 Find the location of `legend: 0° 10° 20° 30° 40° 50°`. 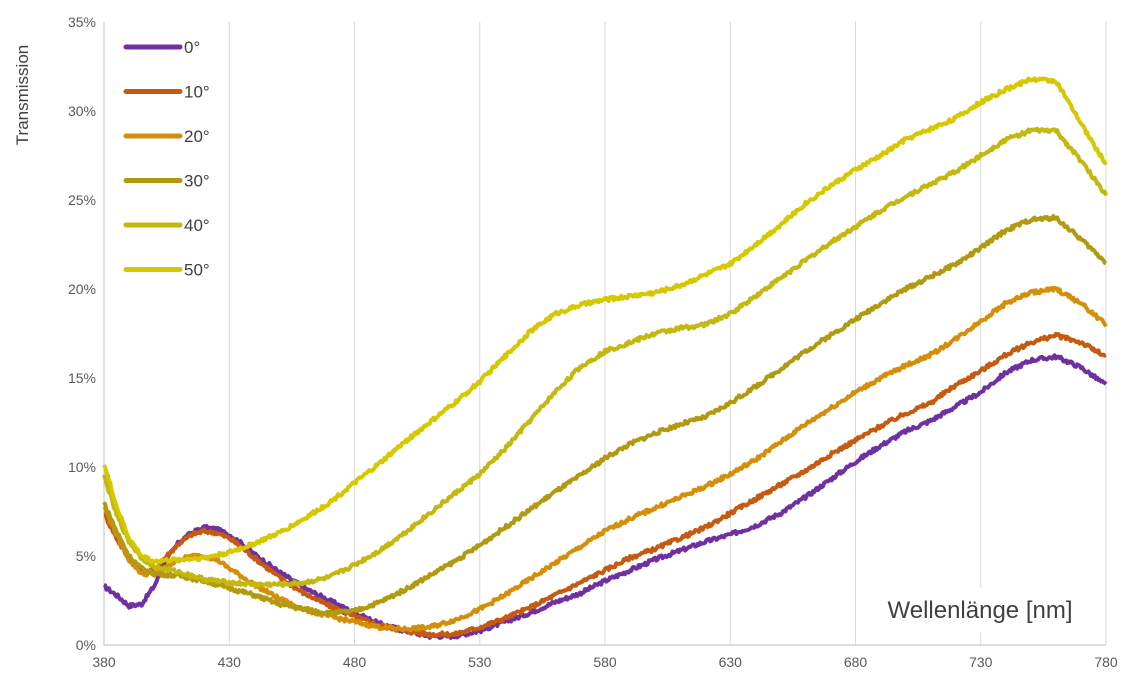

legend: 0° 10° 20° 30° 40° 50° is located at coordinates (166, 156).